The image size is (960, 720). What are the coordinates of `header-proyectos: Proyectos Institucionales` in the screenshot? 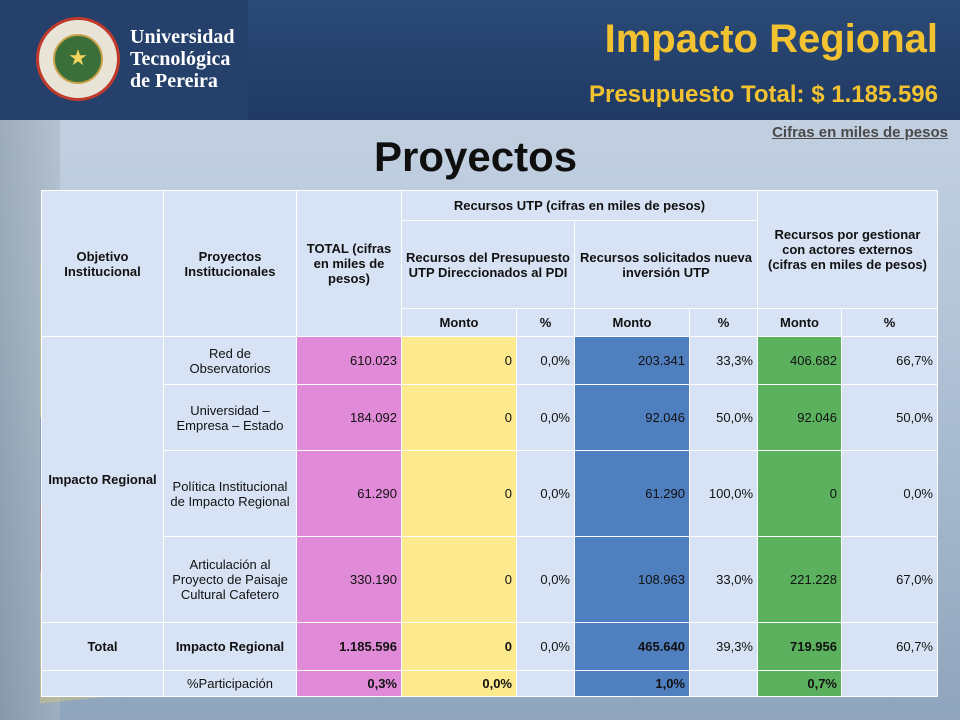 It's located at (230, 263).